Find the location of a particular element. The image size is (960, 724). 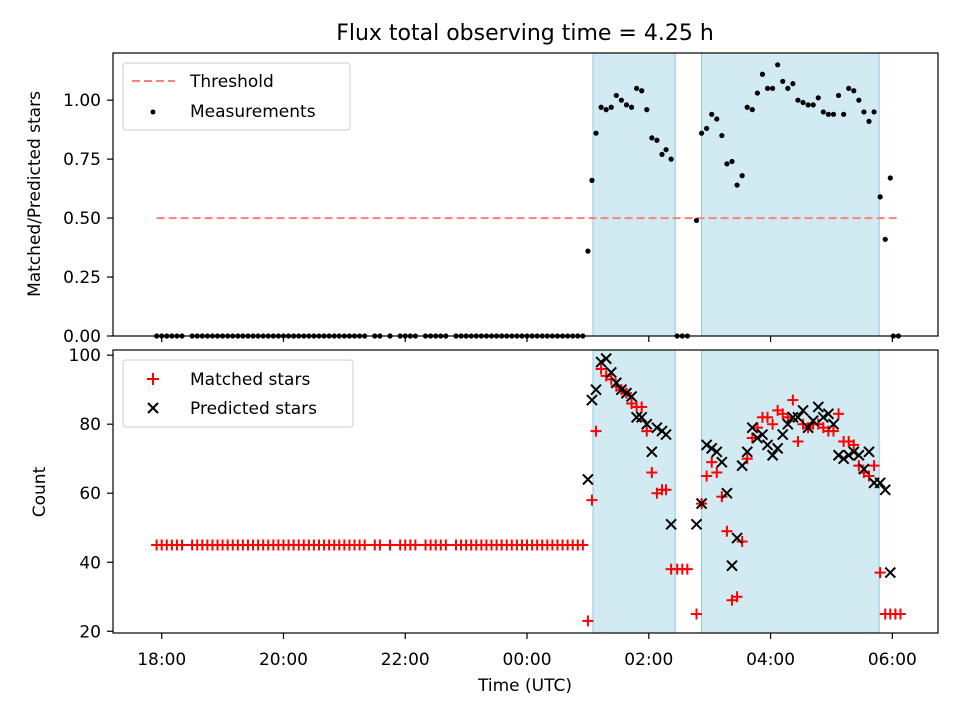

y-tick-label: 0.25 is located at coordinates (82, 278).